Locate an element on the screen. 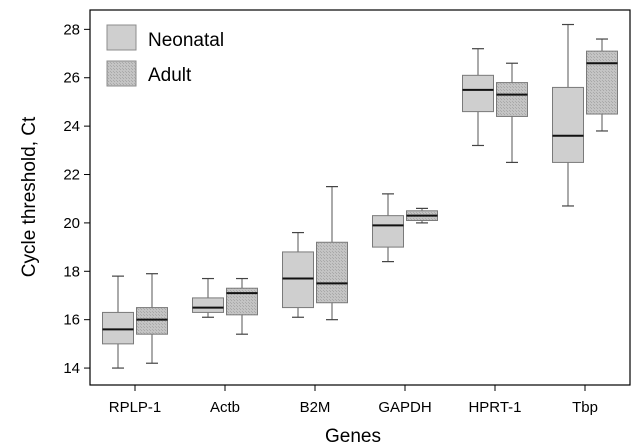  legend-swatch-adult is located at coordinates (121, 73).